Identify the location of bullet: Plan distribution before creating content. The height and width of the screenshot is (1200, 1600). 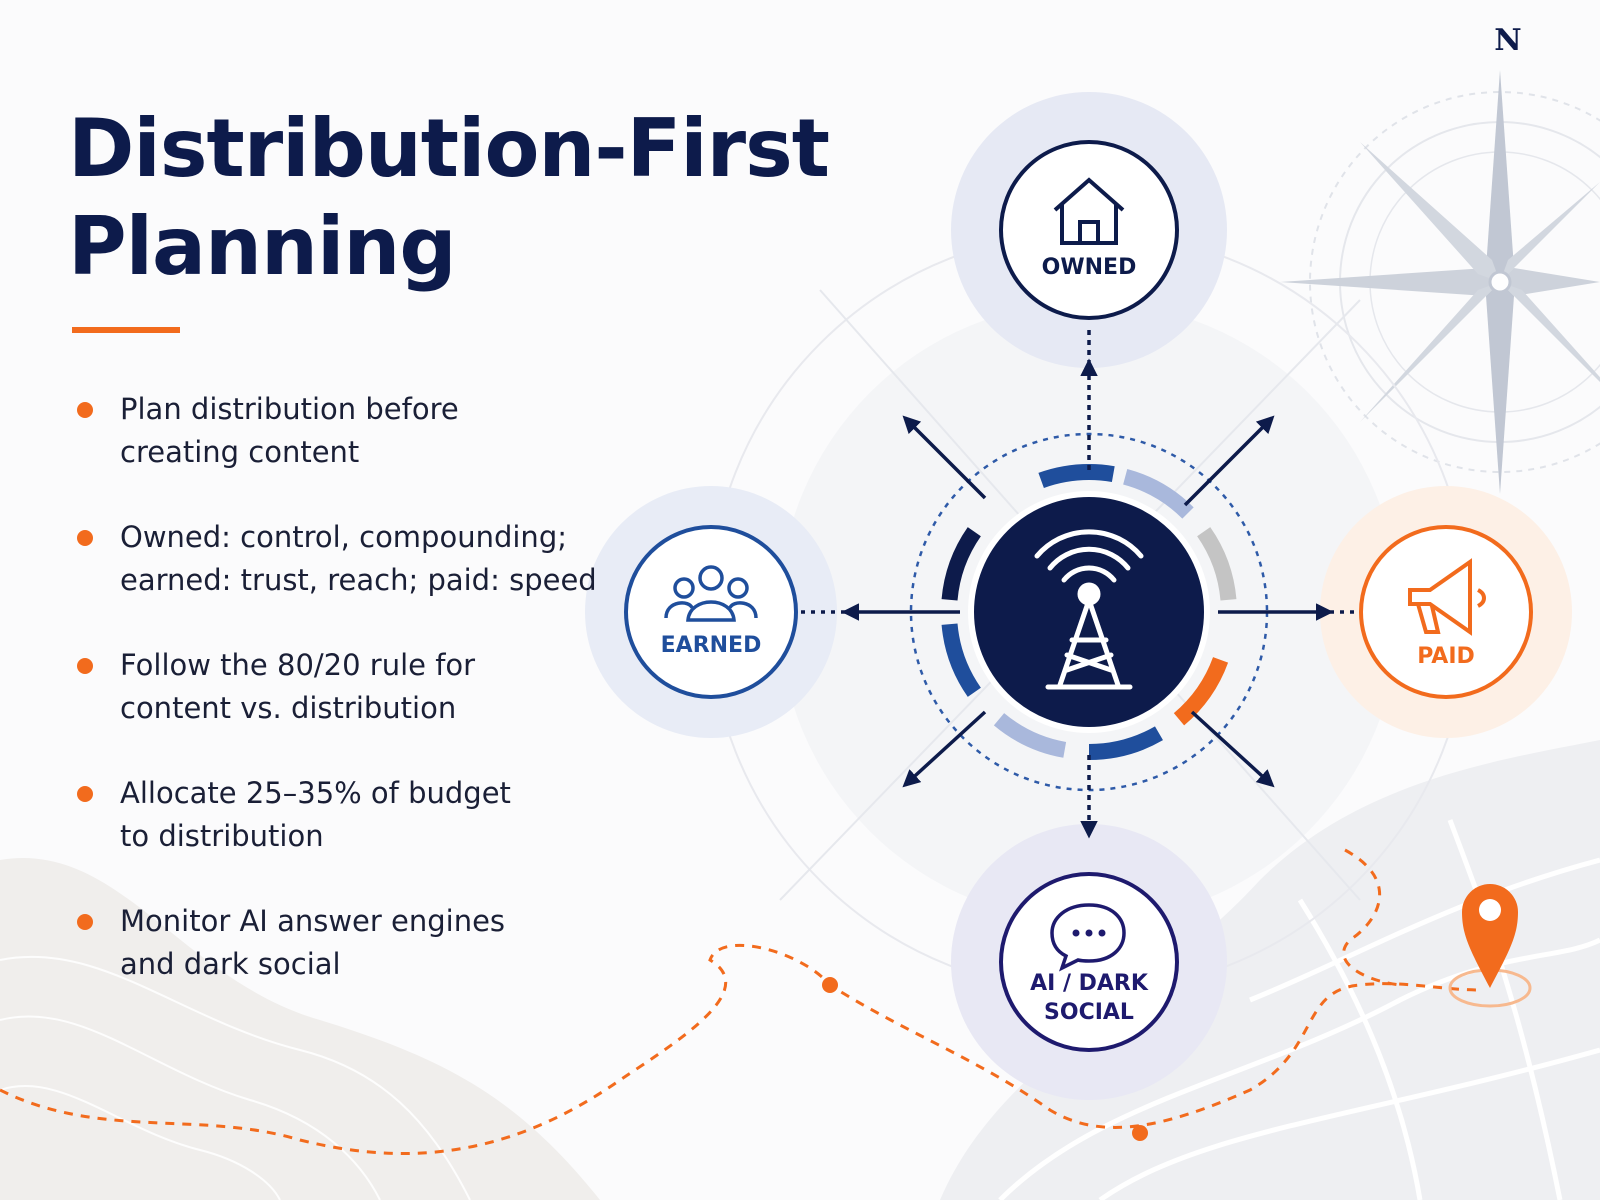
(334, 452).